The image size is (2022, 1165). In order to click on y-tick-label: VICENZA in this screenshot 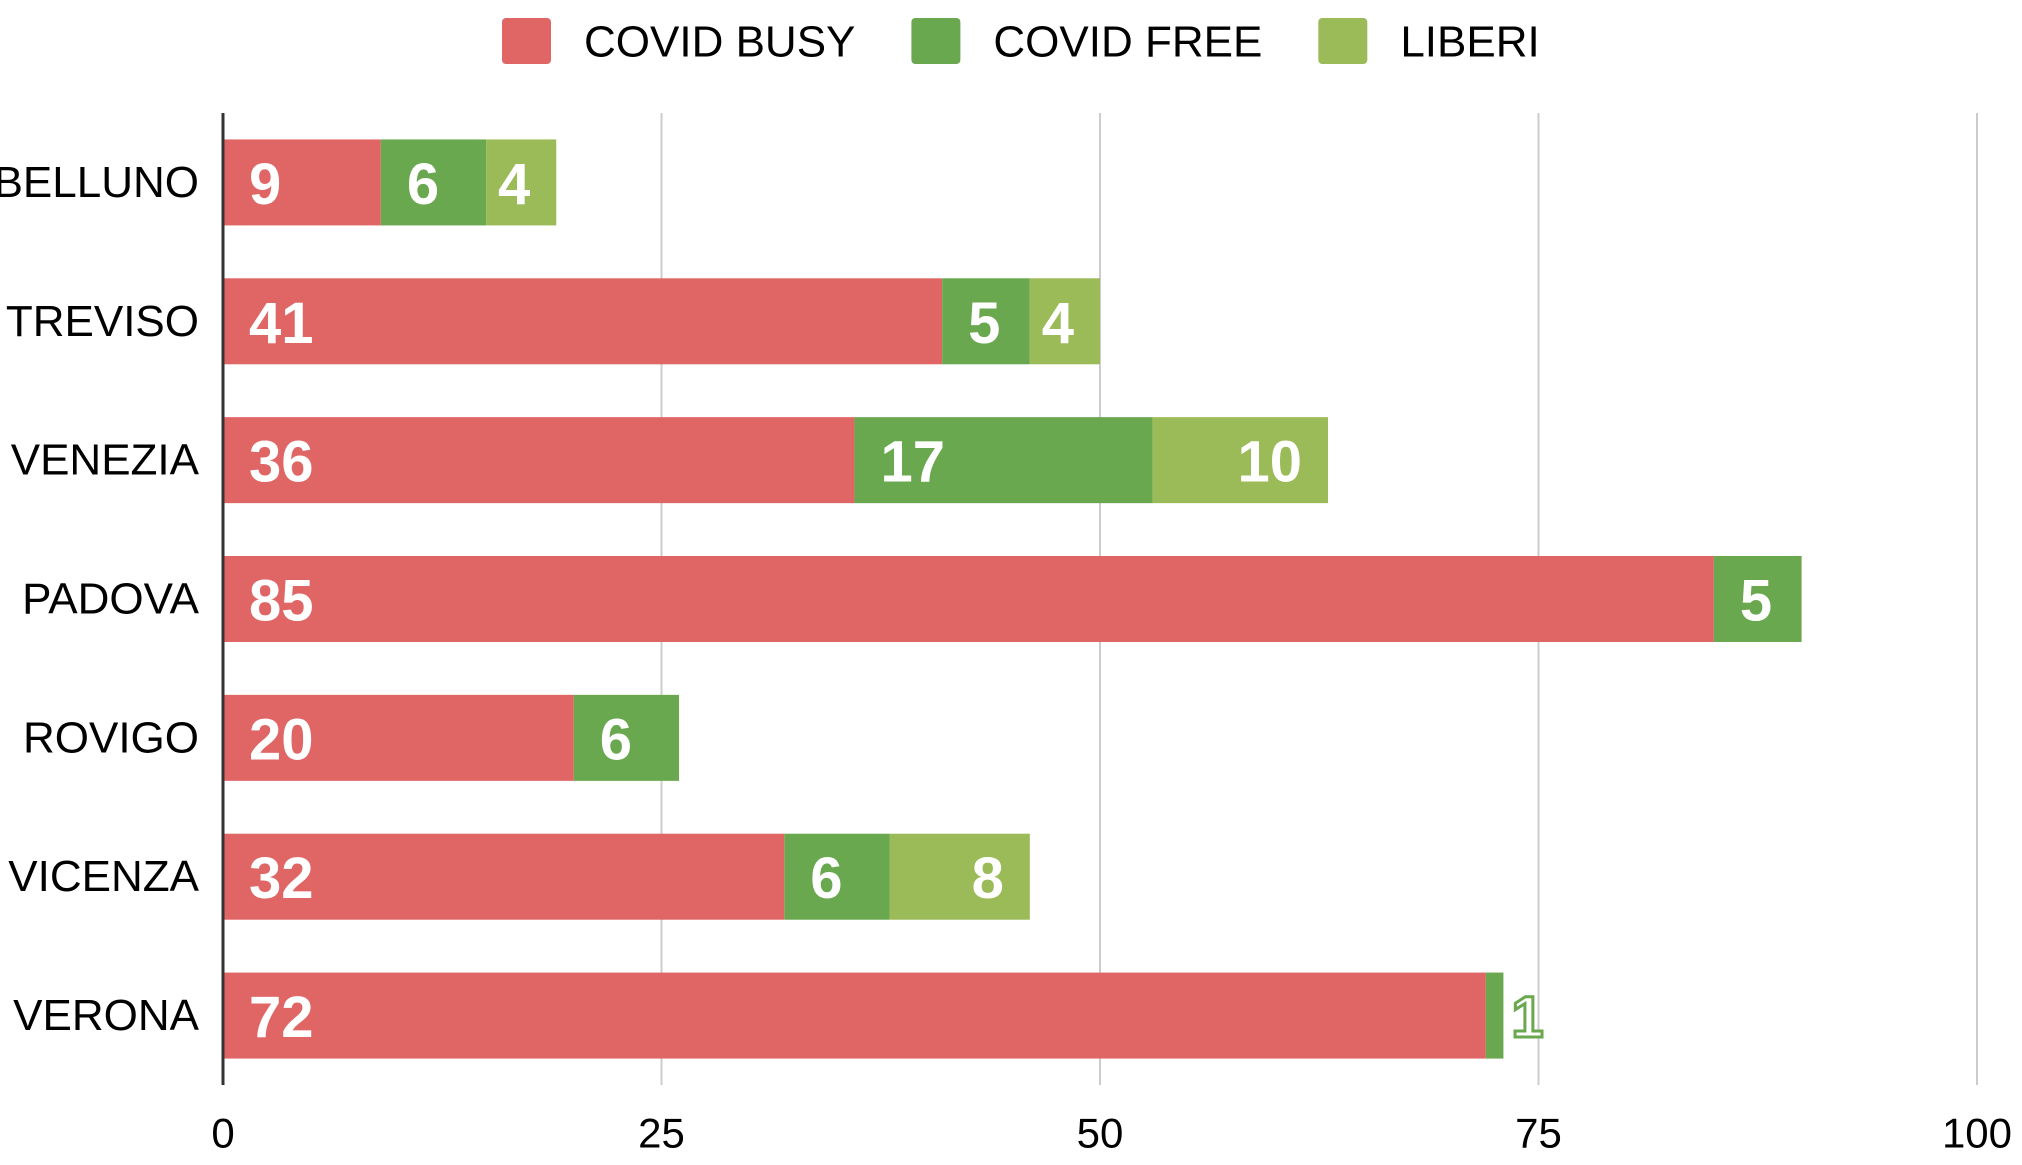, I will do `click(103, 876)`.